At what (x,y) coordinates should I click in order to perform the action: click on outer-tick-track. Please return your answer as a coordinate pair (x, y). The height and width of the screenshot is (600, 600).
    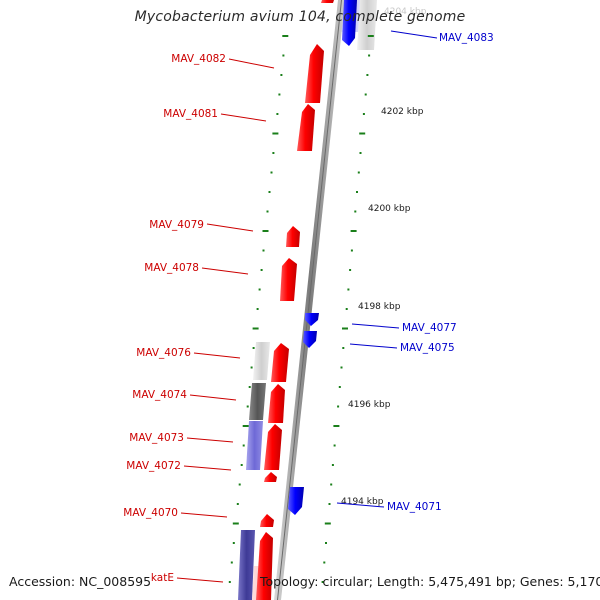
    Looking at the image, I should click on (347, 309).